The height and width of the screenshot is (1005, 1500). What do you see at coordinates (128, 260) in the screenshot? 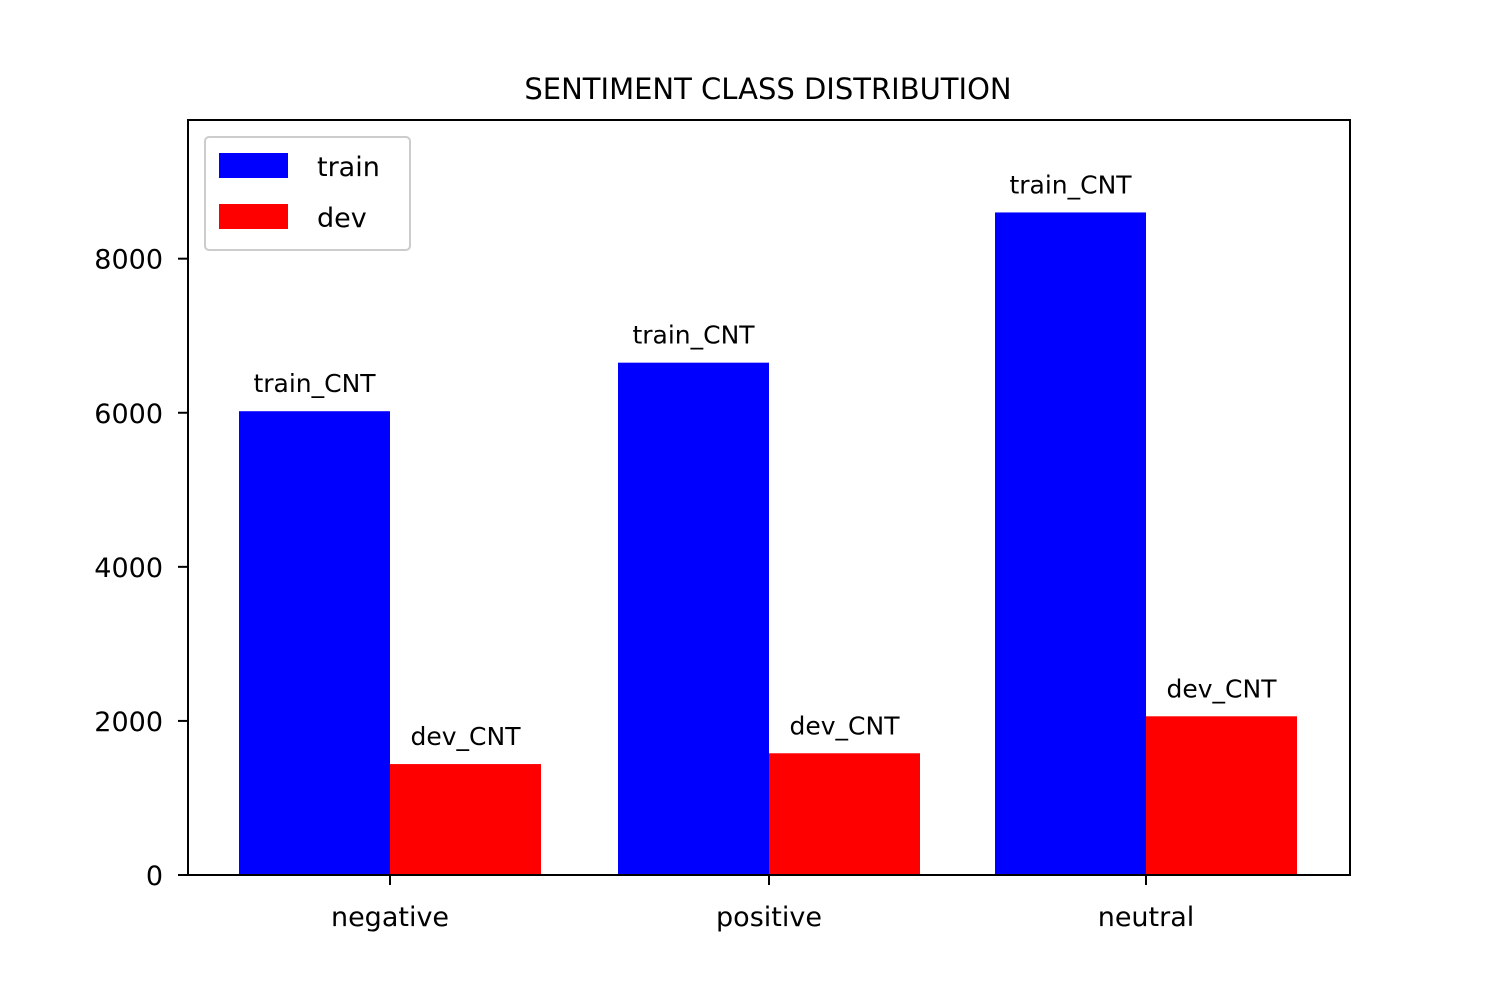
I see `y-tick-label: 8000` at bounding box center [128, 260].